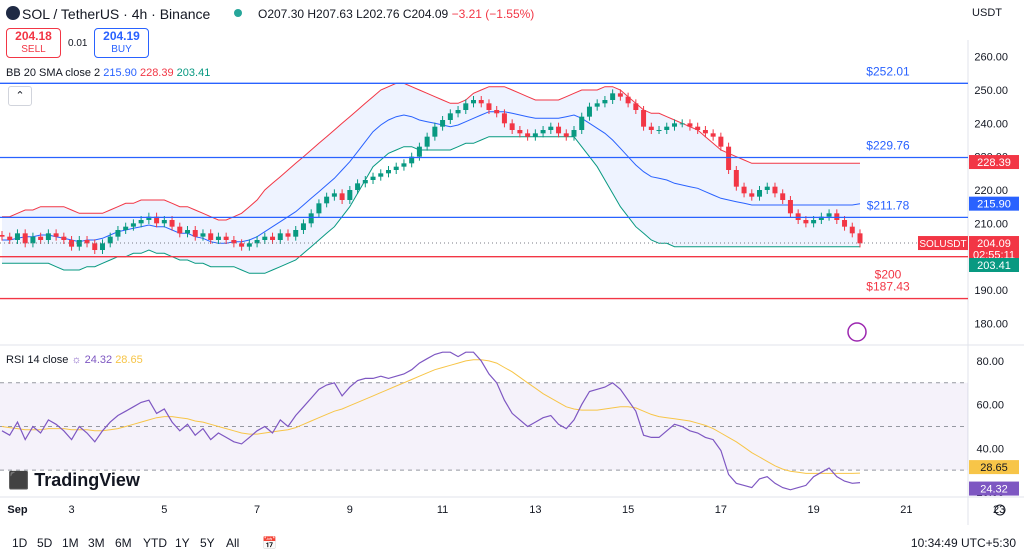 The height and width of the screenshot is (555, 1024). What do you see at coordinates (888, 287) in the screenshot?
I see `level-label: $187.43` at bounding box center [888, 287].